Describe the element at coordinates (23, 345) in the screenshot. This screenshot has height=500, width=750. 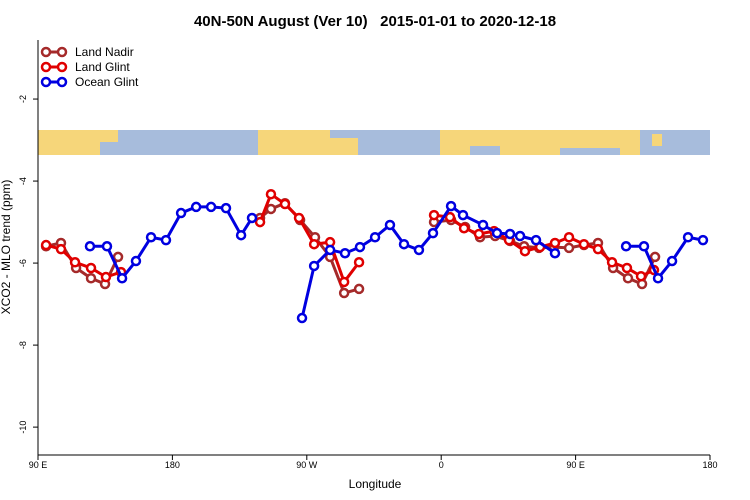
I see `y-tick-label: -8` at that location.